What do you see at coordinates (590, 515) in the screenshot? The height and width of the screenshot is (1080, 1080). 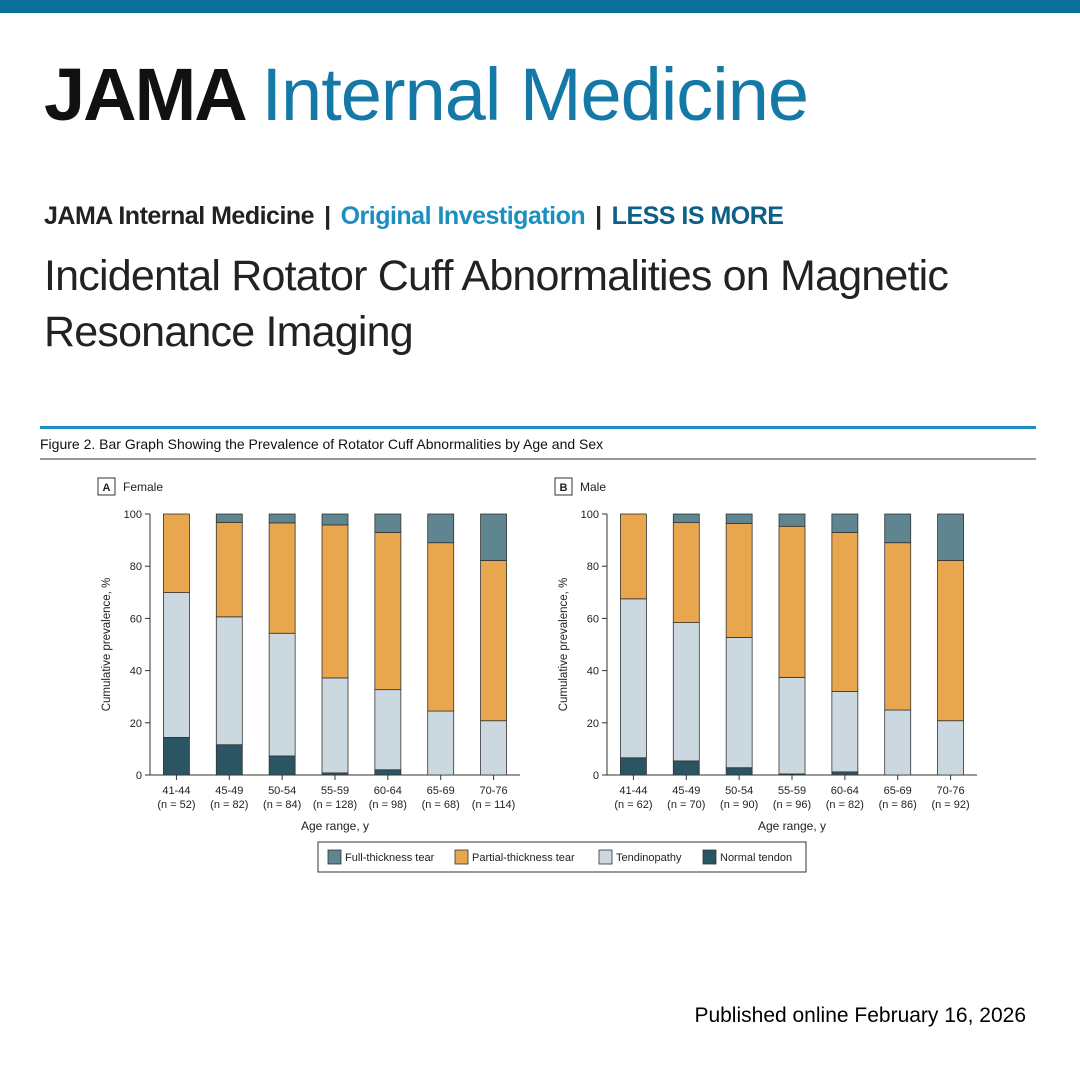 I see `panel-male-y-tick-label-100: 100` at bounding box center [590, 515].